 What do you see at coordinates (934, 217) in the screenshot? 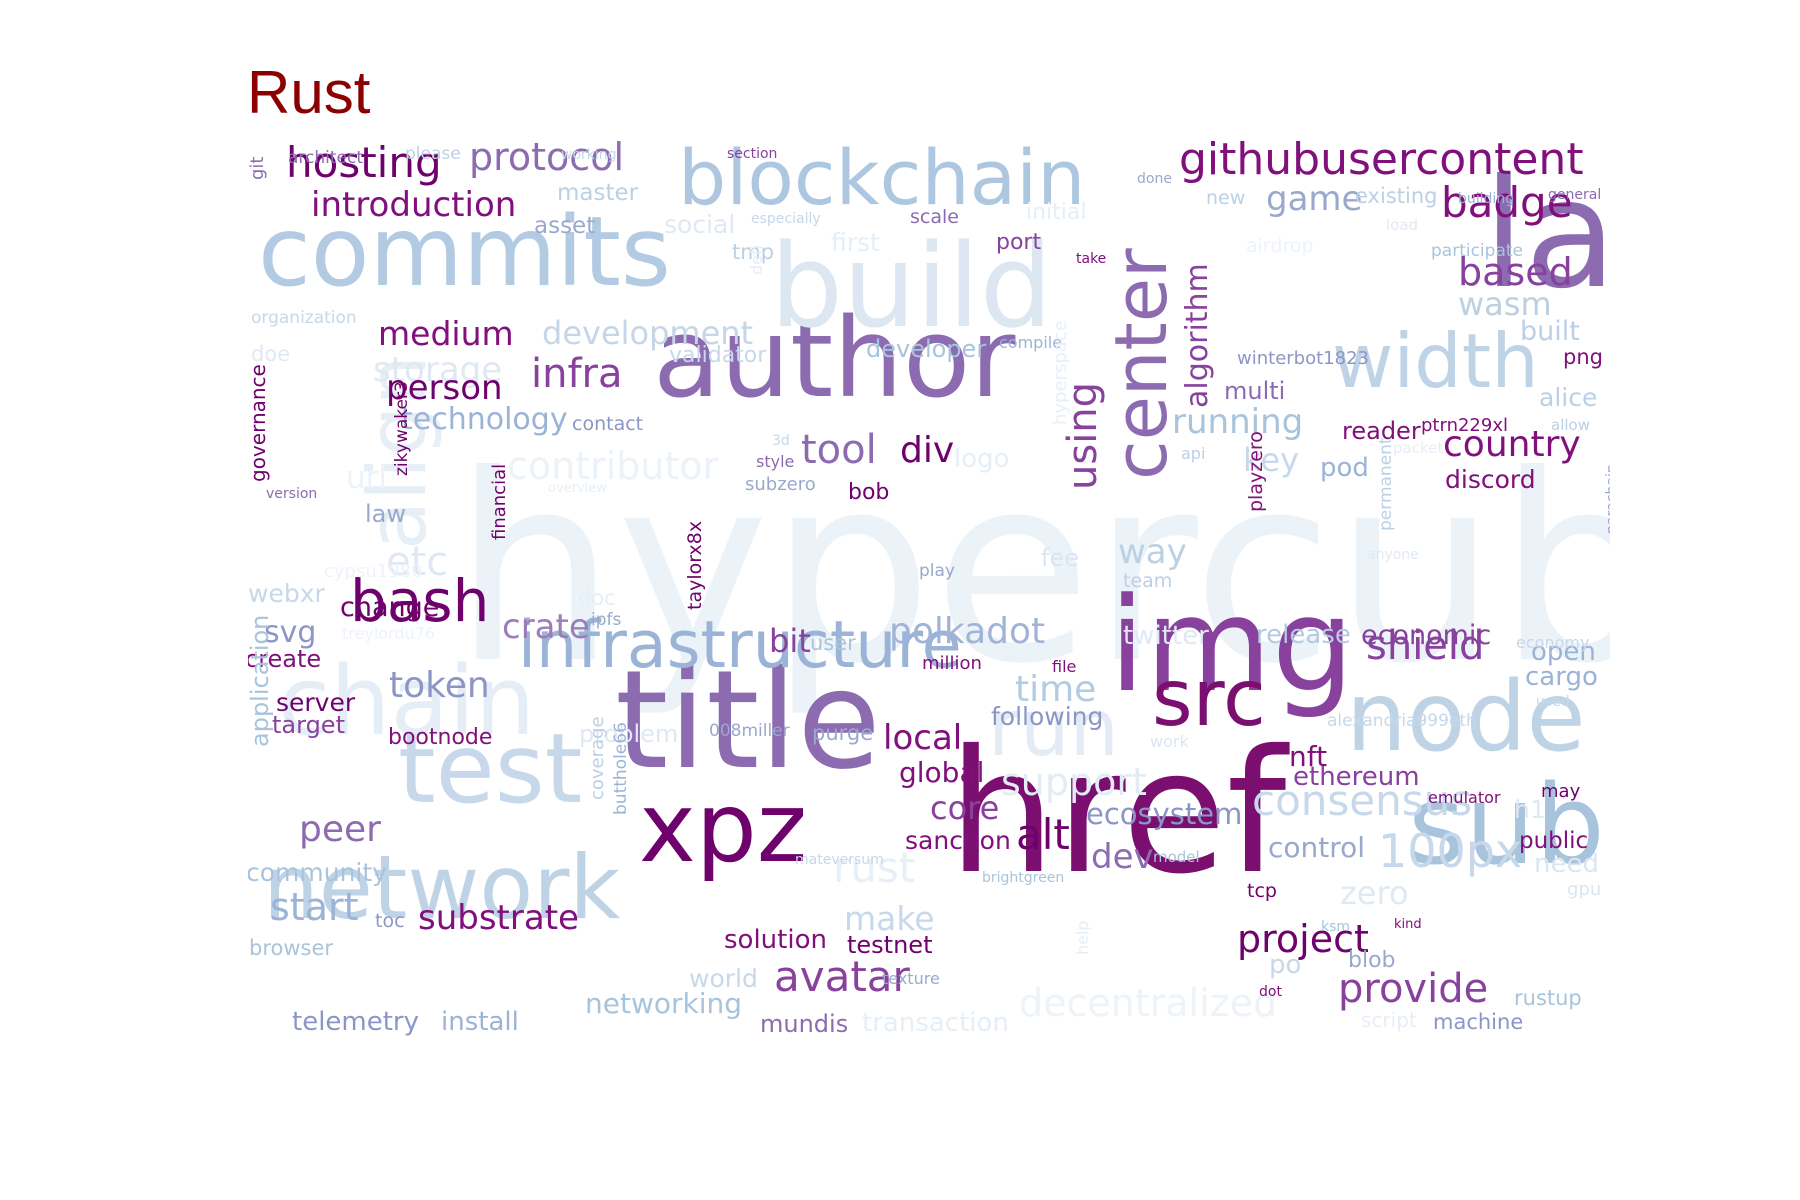
I see `word-scale: scale` at bounding box center [934, 217].